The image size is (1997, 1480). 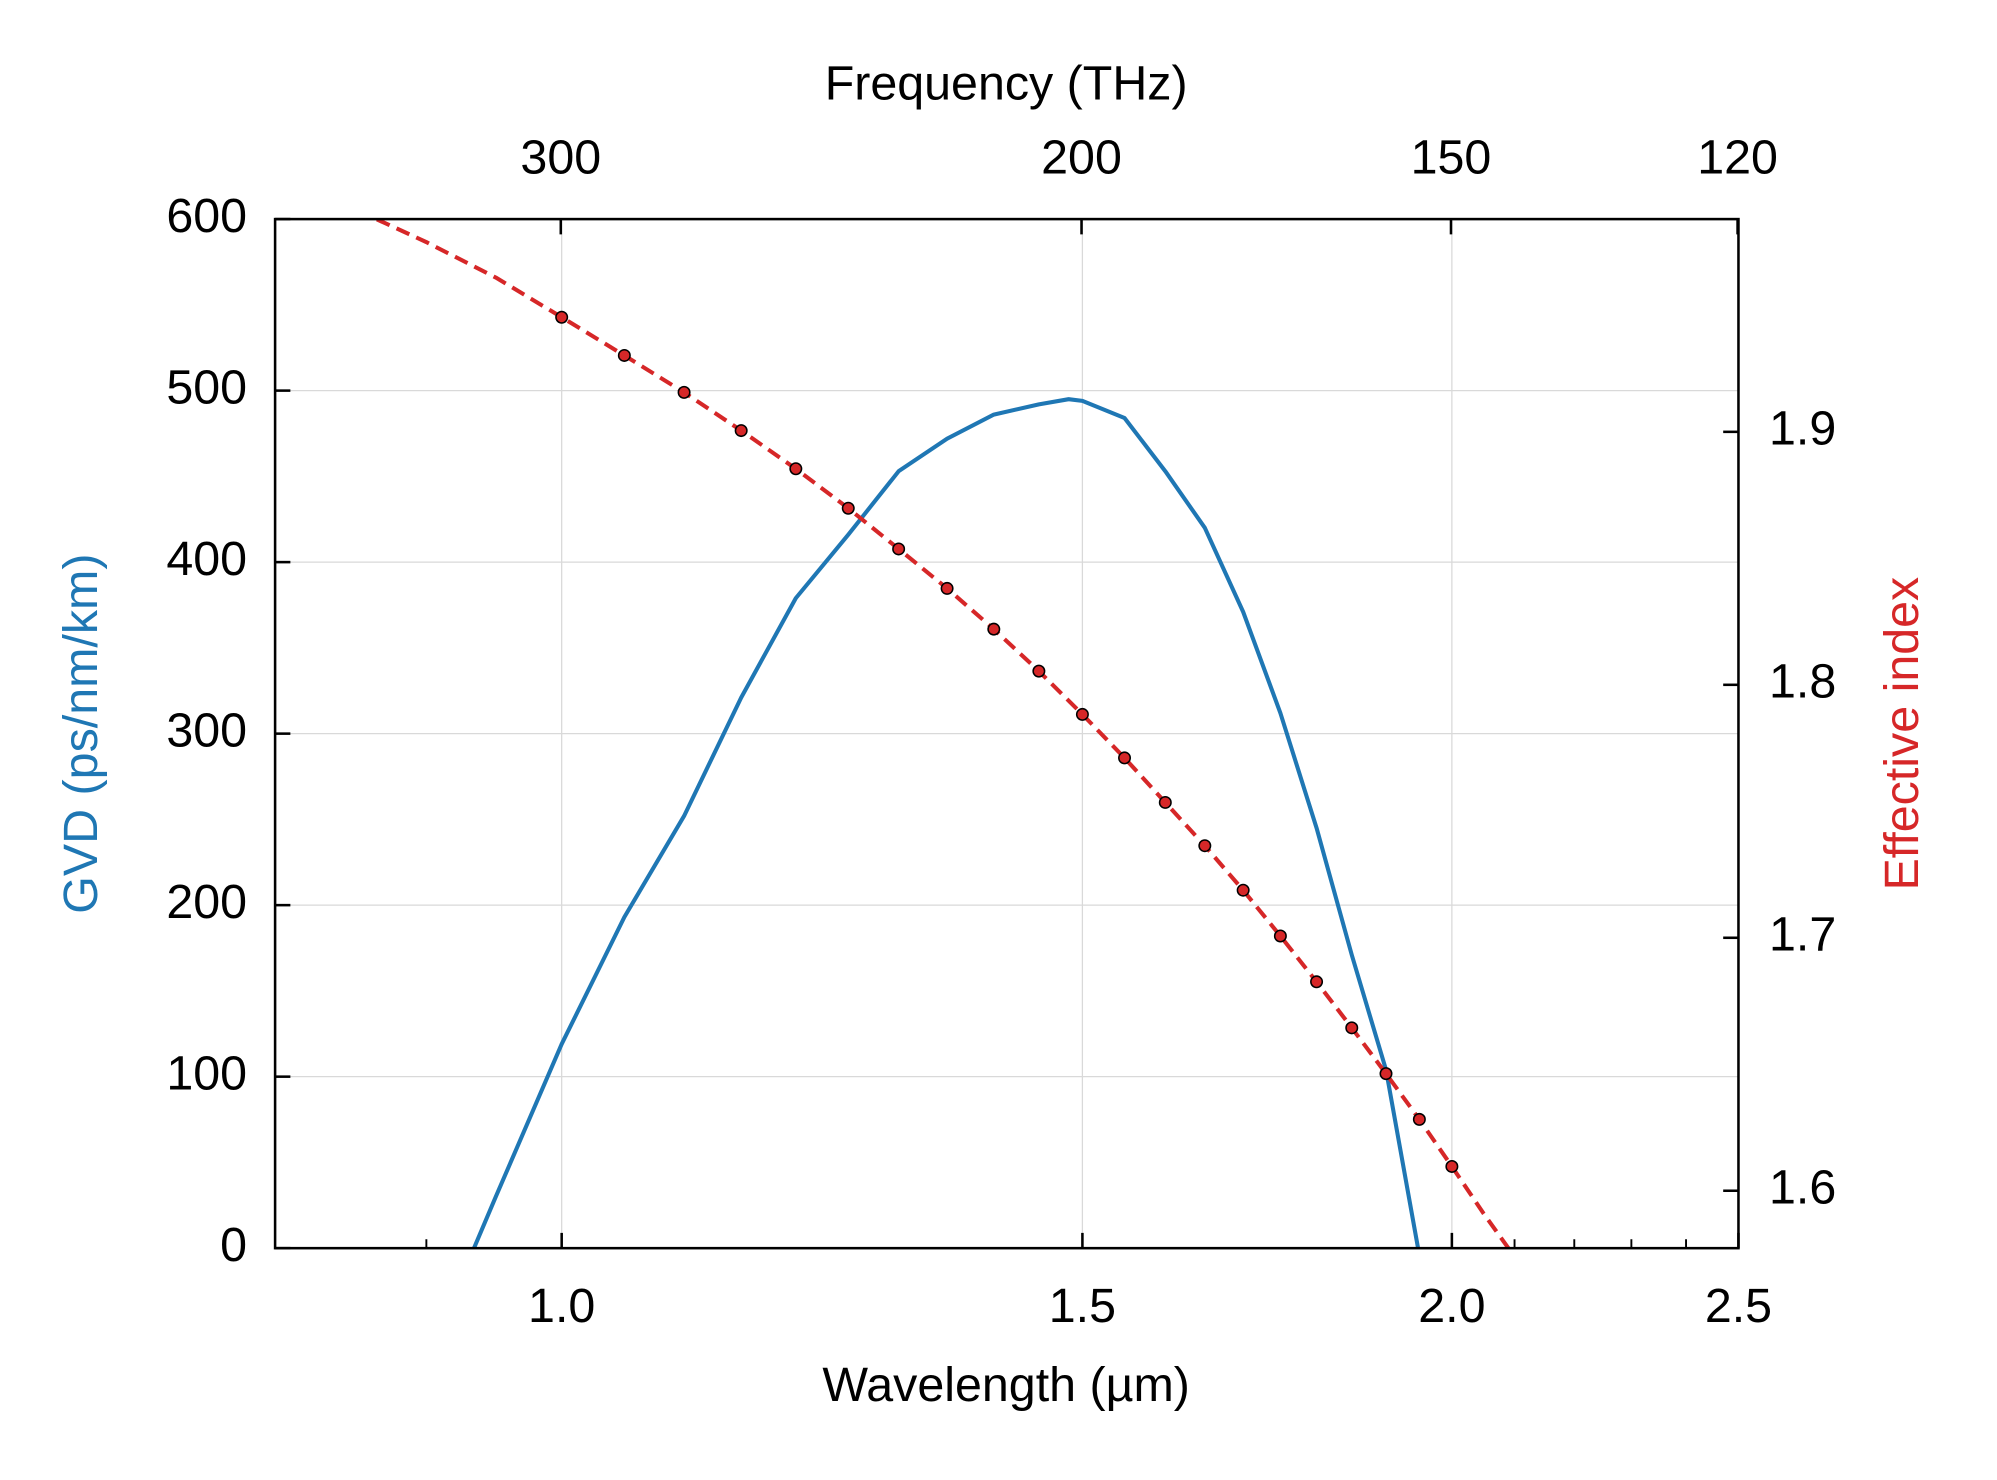 What do you see at coordinates (1737, 157) in the screenshot?
I see `x2-tick-label: 120` at bounding box center [1737, 157].